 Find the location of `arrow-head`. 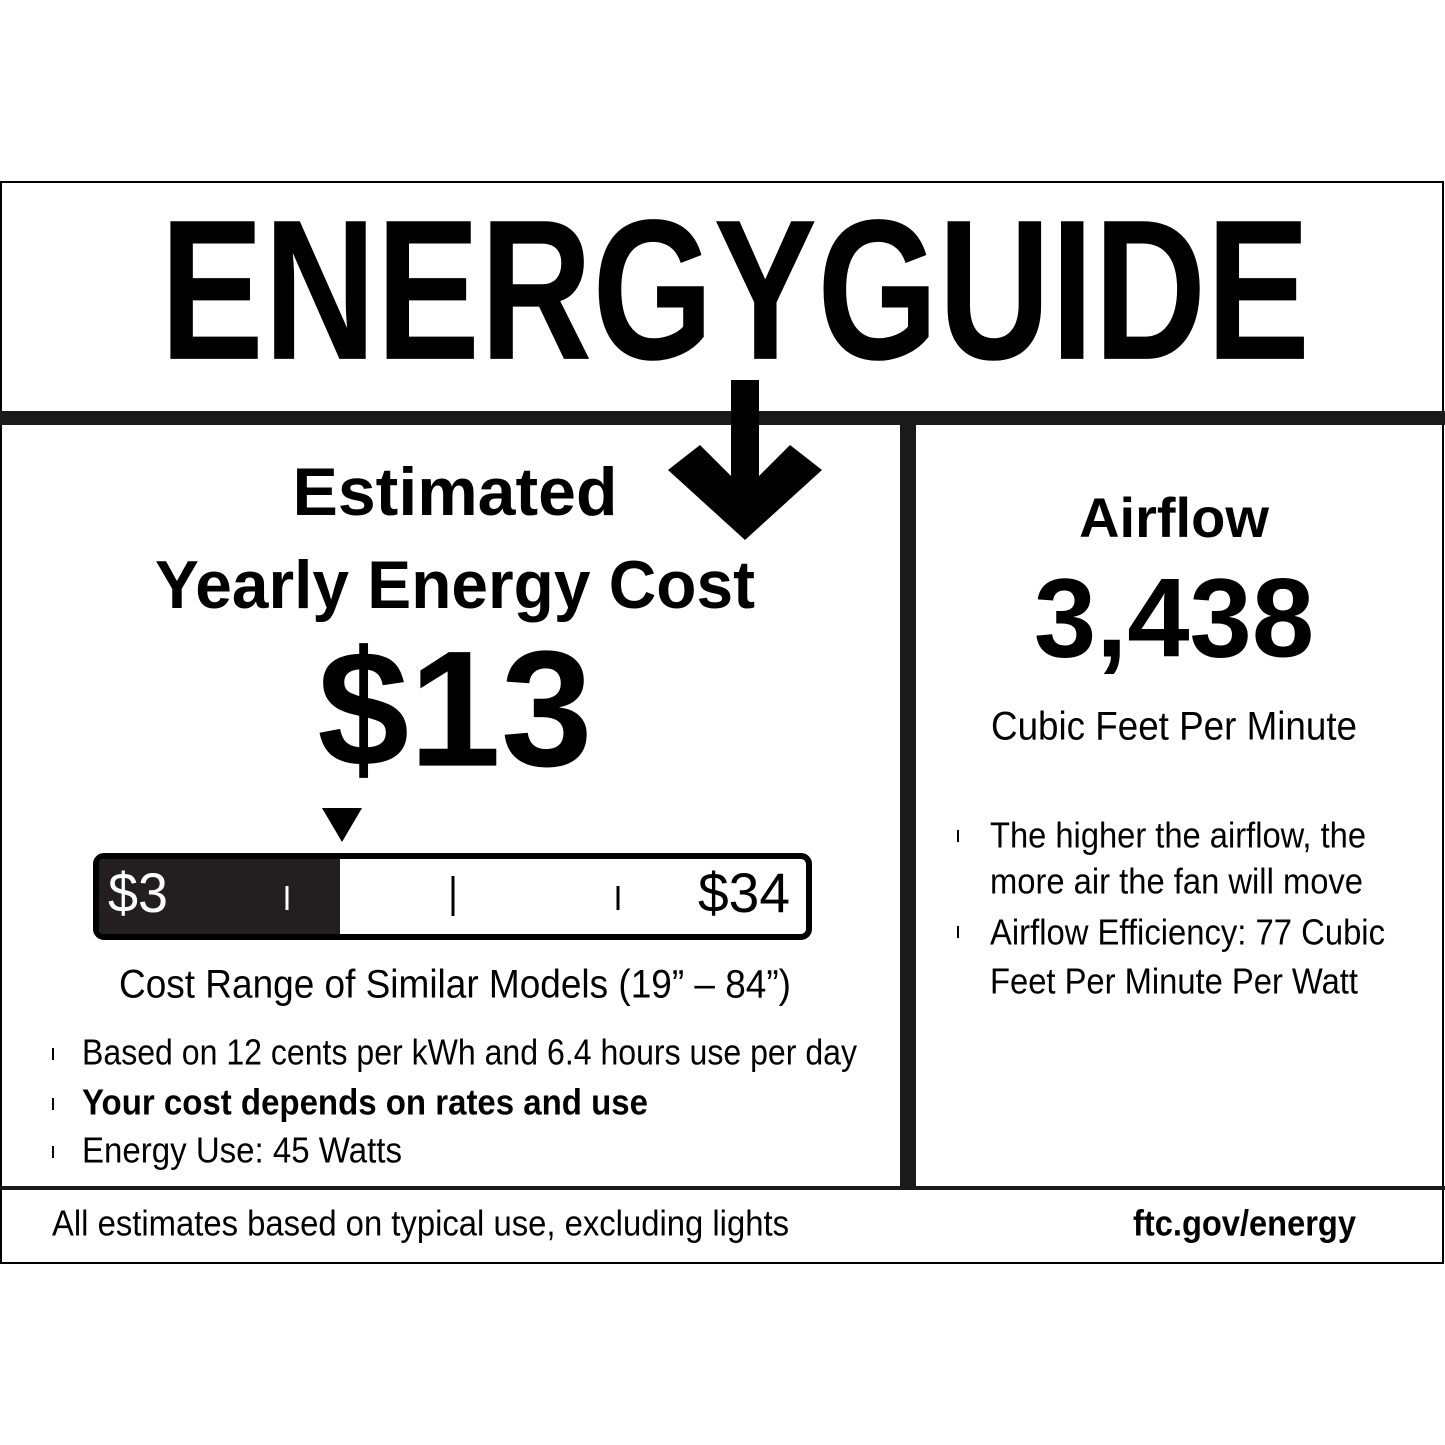

arrow-head is located at coordinates (745, 492).